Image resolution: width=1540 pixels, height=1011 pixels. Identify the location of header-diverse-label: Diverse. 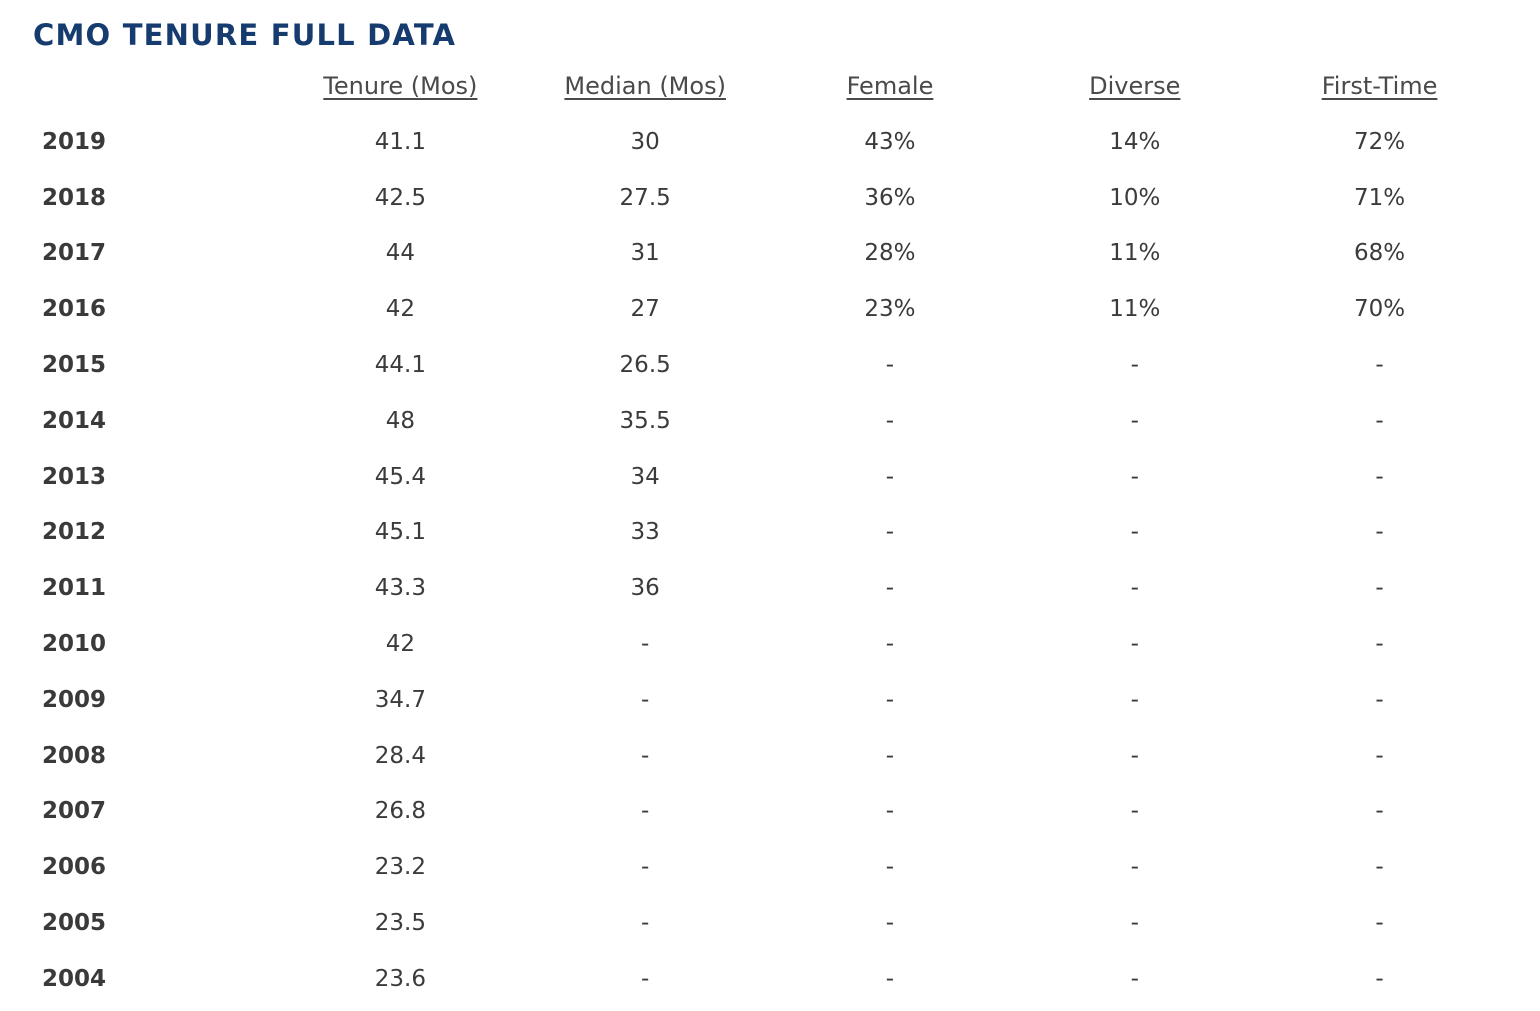
(1135, 86).